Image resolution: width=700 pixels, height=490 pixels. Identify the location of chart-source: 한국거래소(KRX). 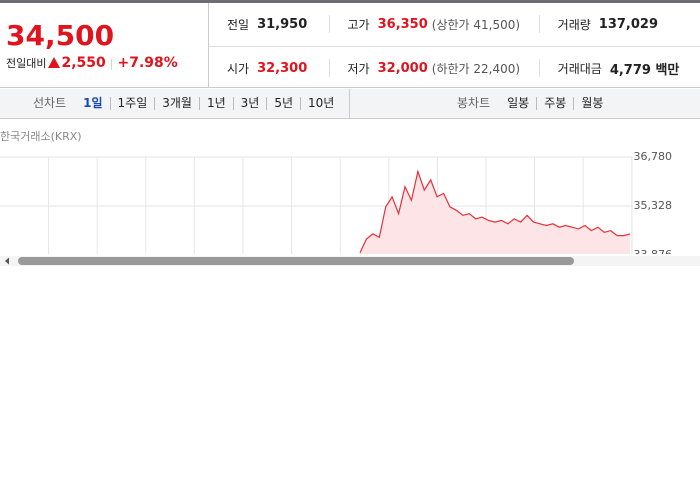
(41, 136).